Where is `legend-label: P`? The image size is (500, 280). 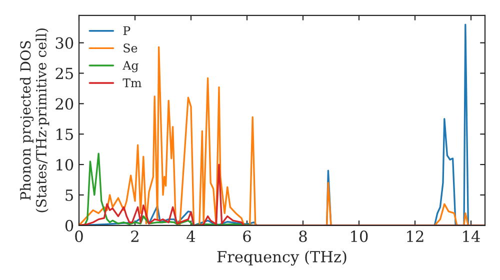 legend-label: P is located at coordinates (126, 30).